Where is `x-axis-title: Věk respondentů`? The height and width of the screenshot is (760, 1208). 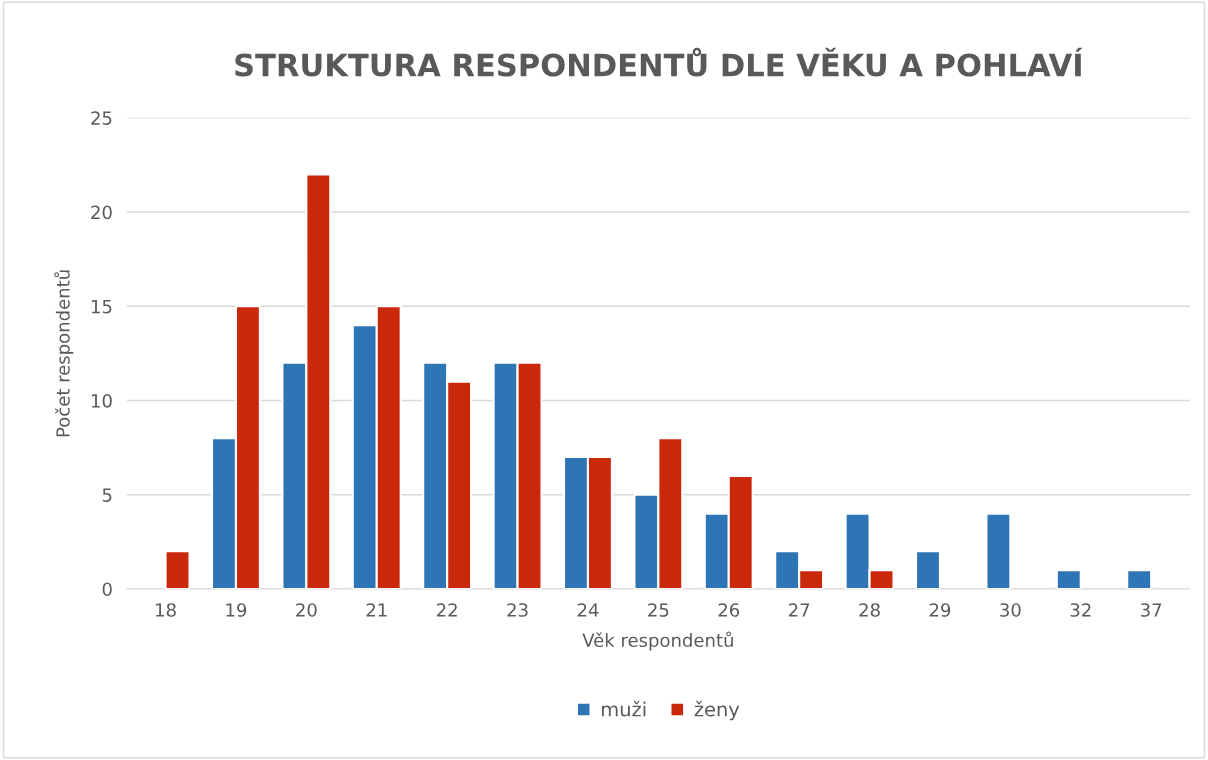 x-axis-title: Věk respondentů is located at coordinates (657, 641).